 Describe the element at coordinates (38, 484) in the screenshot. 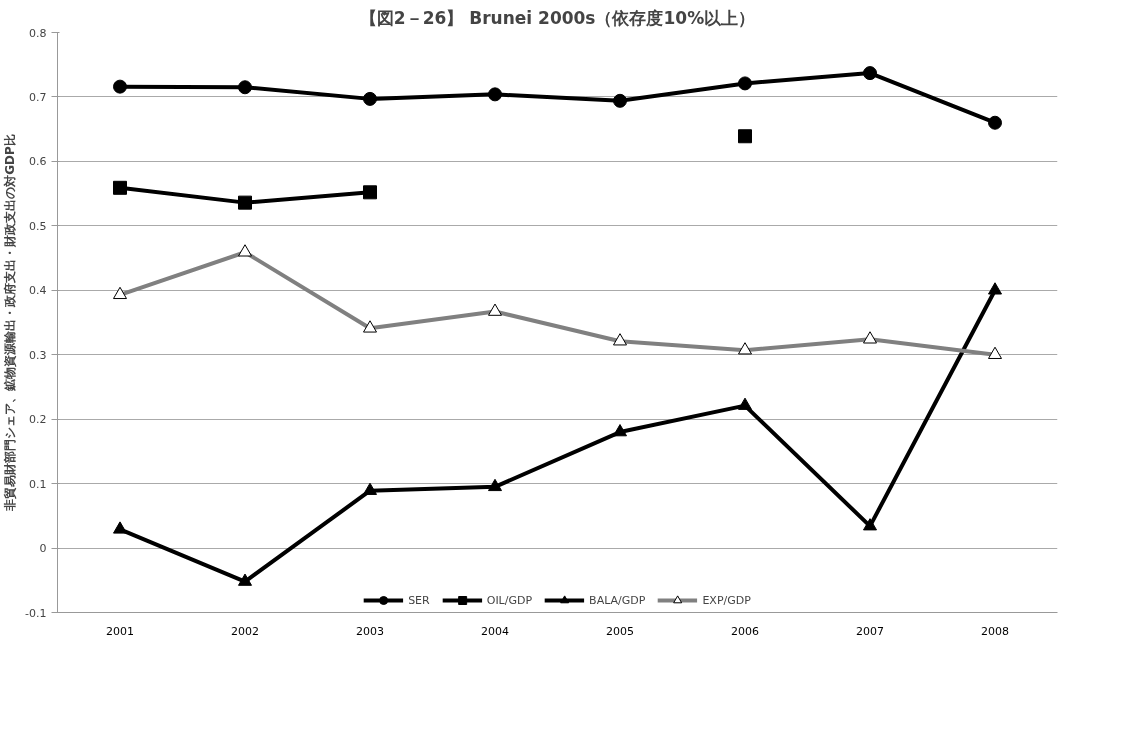

I see `y-tick-label: 0.1` at that location.